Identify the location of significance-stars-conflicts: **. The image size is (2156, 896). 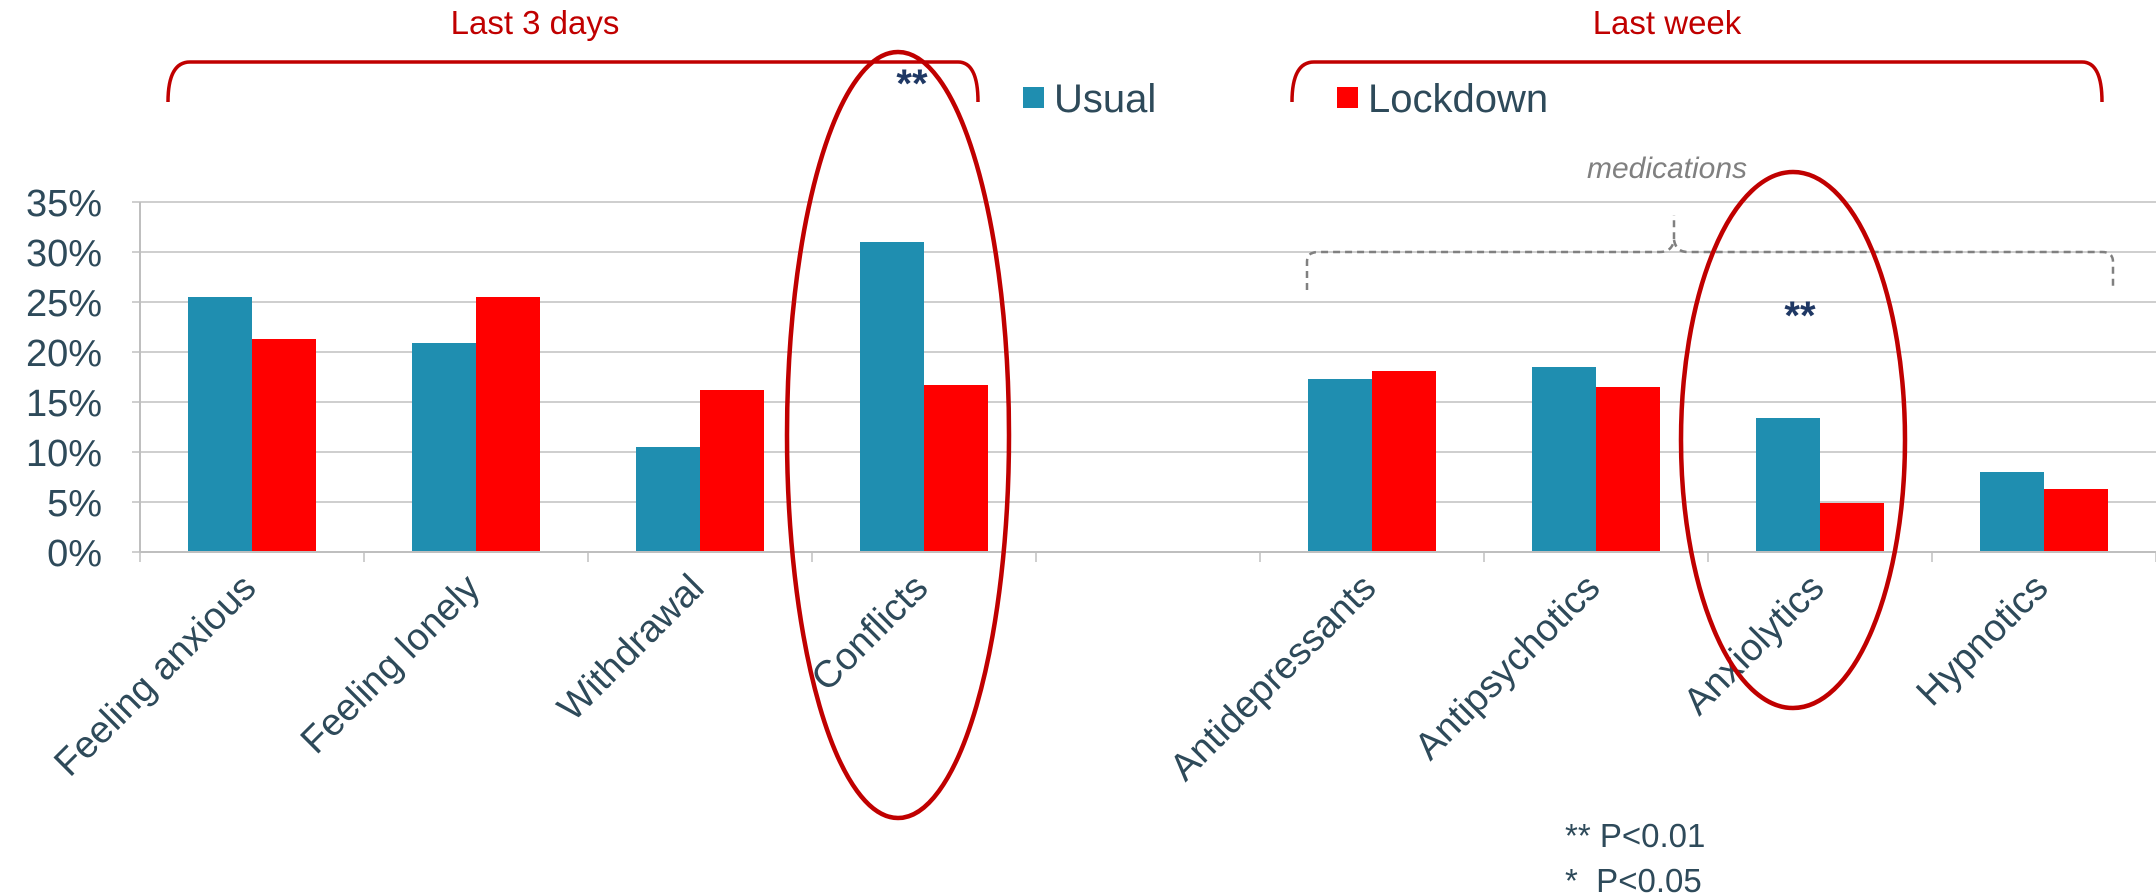
(912, 84).